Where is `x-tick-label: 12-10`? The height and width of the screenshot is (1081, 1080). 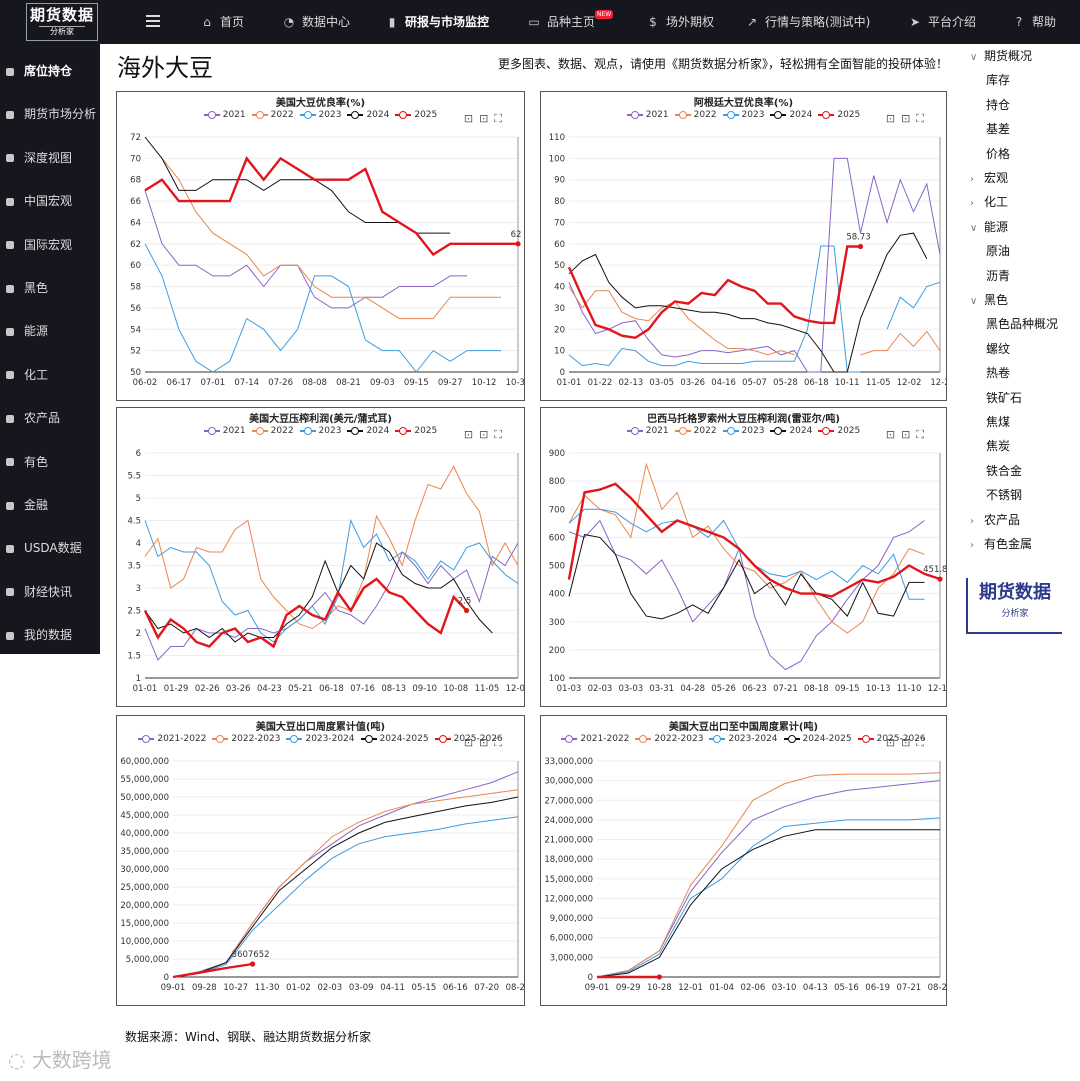 x-tick-label: 12-10 is located at coordinates (937, 689).